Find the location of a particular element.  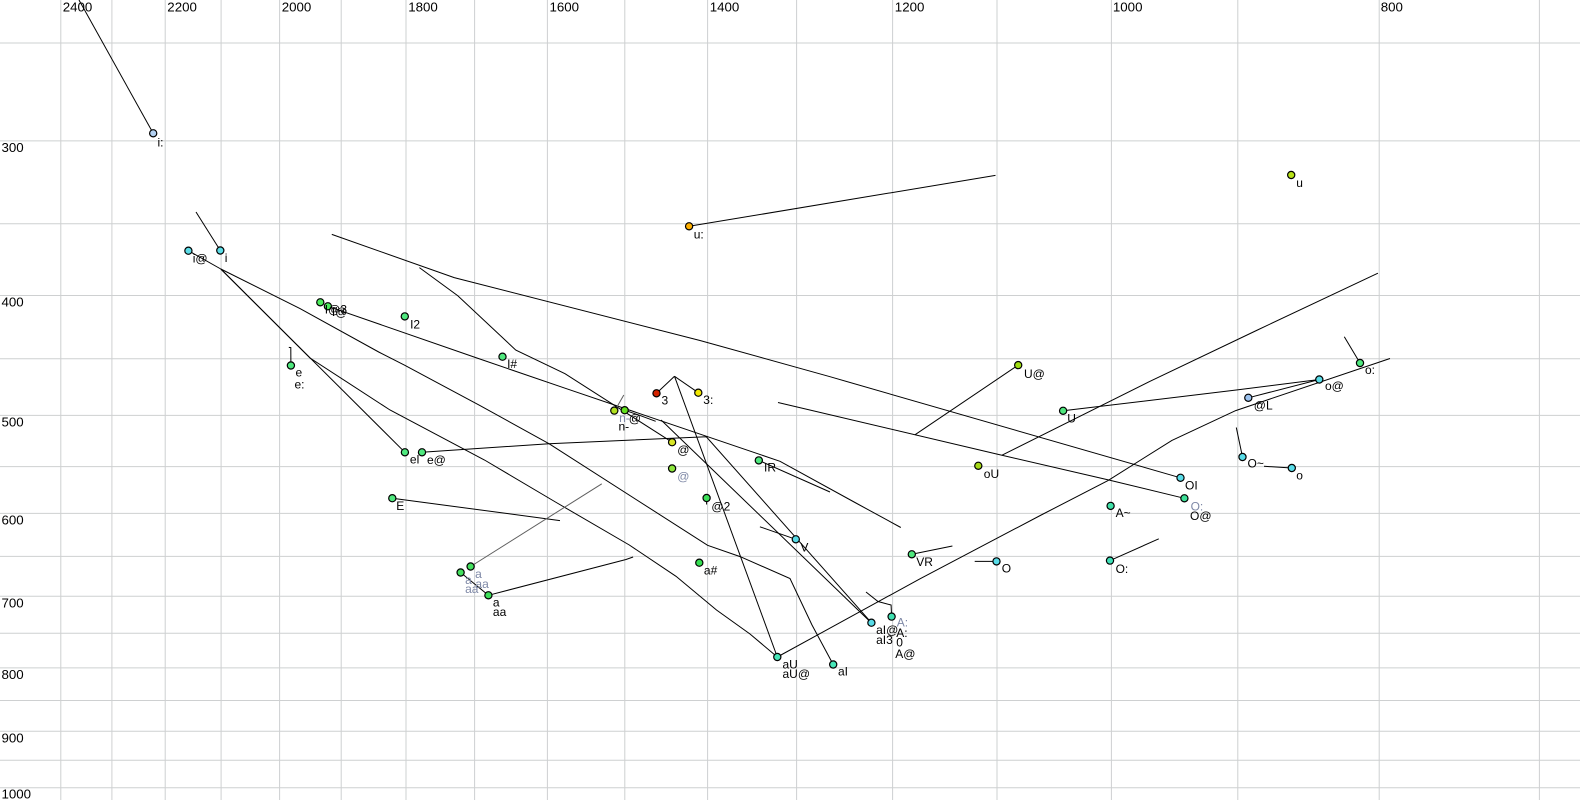

svg-text: 1400 is located at coordinates (725, 7).